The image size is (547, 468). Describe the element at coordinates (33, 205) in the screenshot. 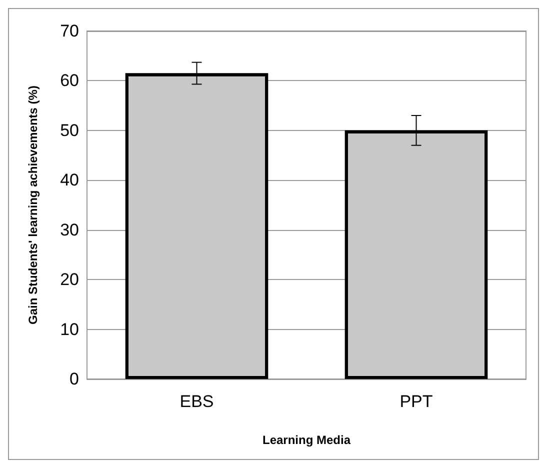

I see `y-axis-title: Gain Students' learning achievements (%)` at that location.